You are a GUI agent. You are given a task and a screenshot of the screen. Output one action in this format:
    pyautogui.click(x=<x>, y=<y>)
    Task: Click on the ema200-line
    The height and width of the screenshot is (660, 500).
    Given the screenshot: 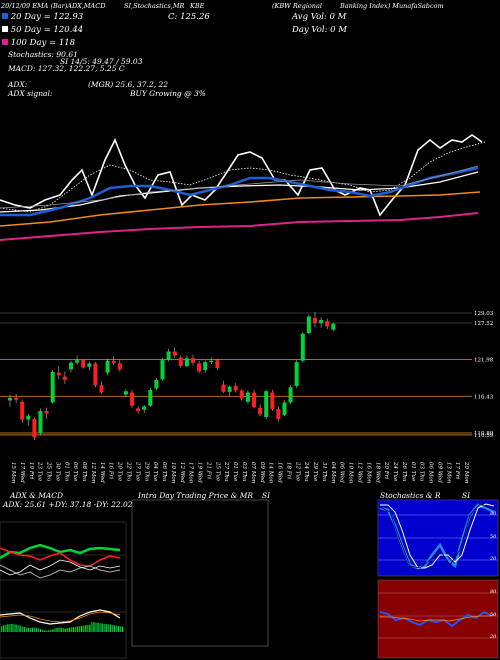 What is the action you would take?
    pyautogui.click(x=240, y=209)
    